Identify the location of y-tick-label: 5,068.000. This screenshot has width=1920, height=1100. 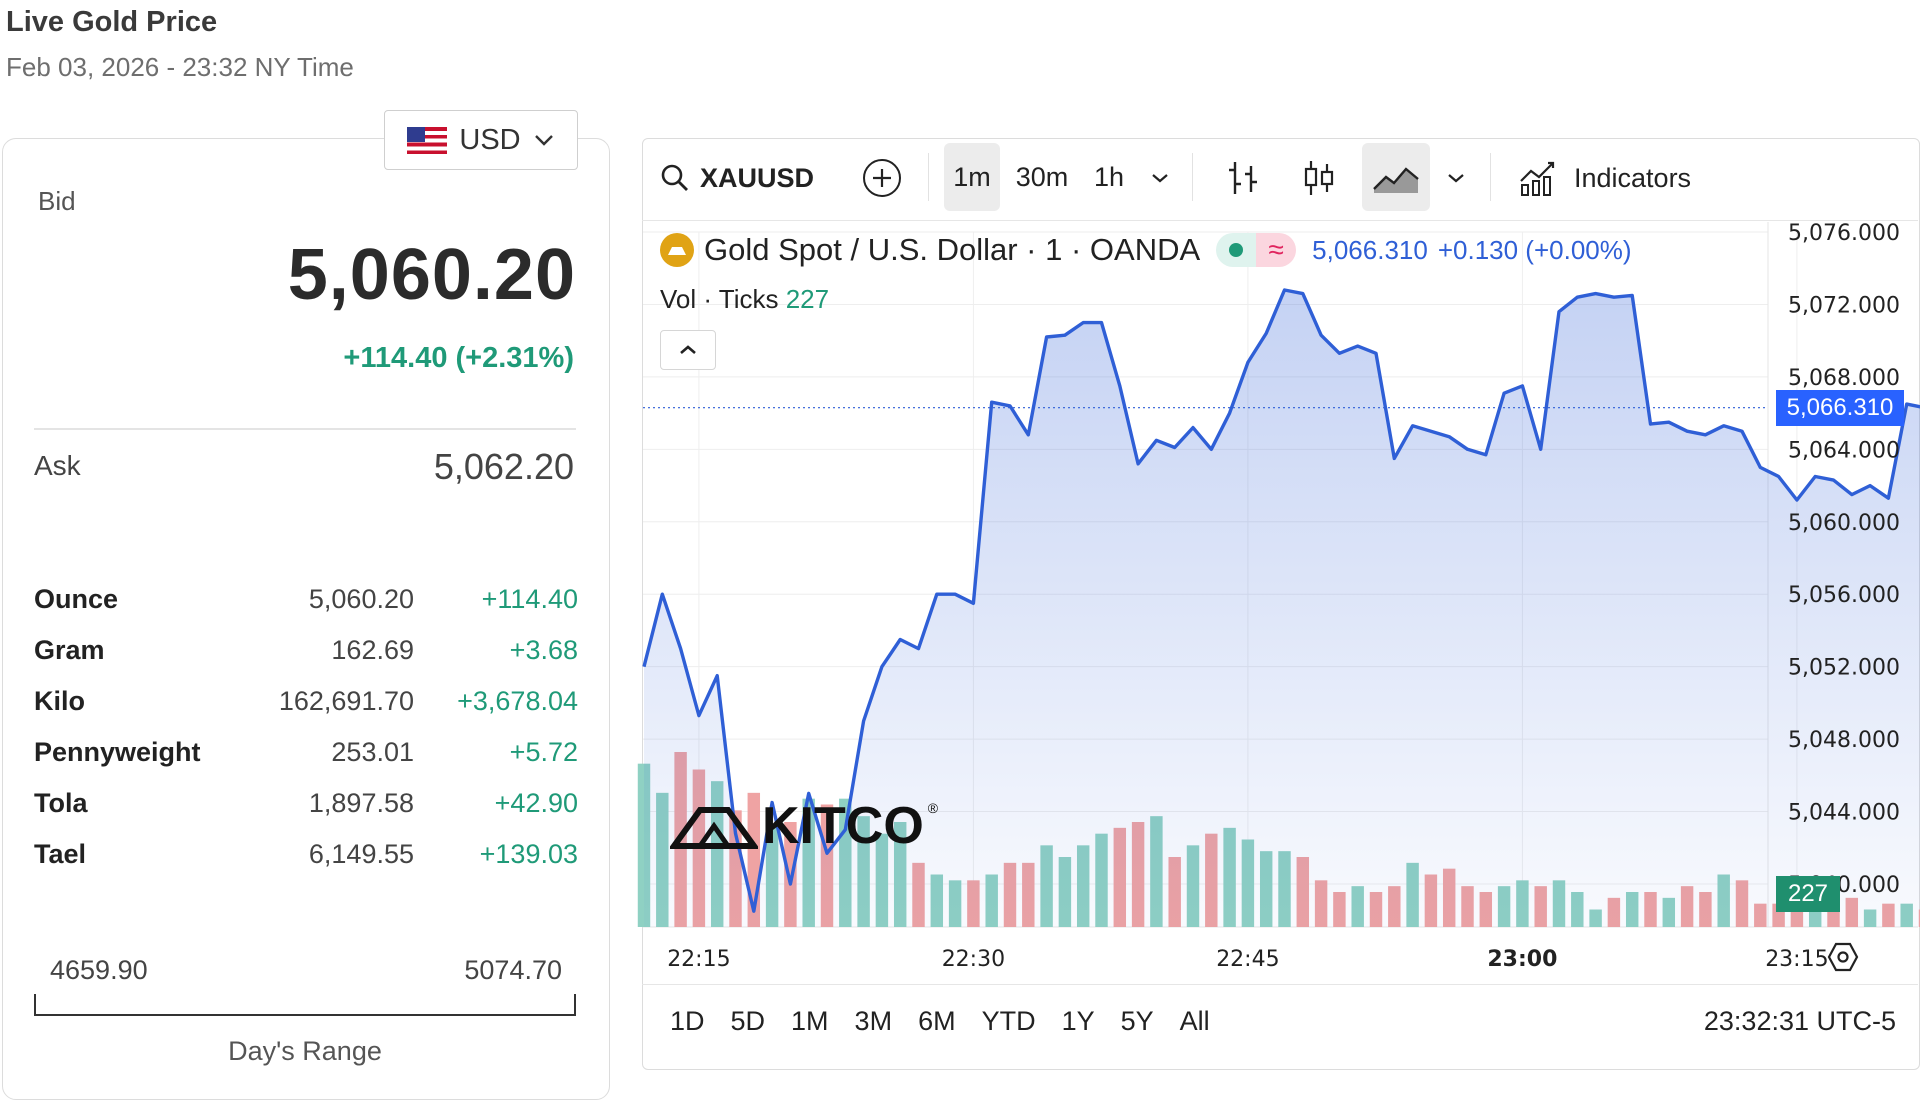
(1844, 378).